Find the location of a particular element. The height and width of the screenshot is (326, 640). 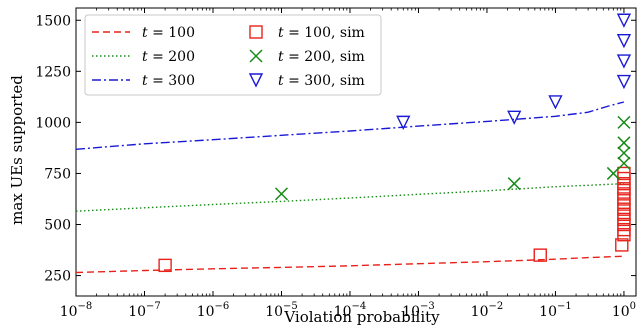

legend-label: t = 300 is located at coordinates (168, 81).